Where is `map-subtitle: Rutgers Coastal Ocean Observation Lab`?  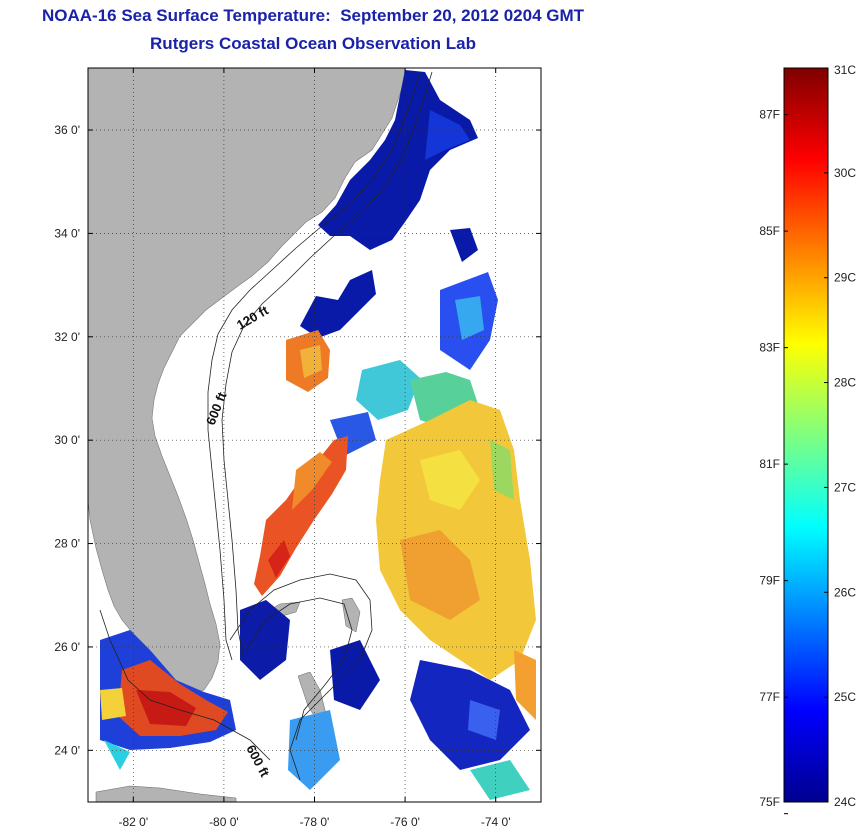 map-subtitle: Rutgers Coastal Ocean Observation Lab is located at coordinates (313, 43).